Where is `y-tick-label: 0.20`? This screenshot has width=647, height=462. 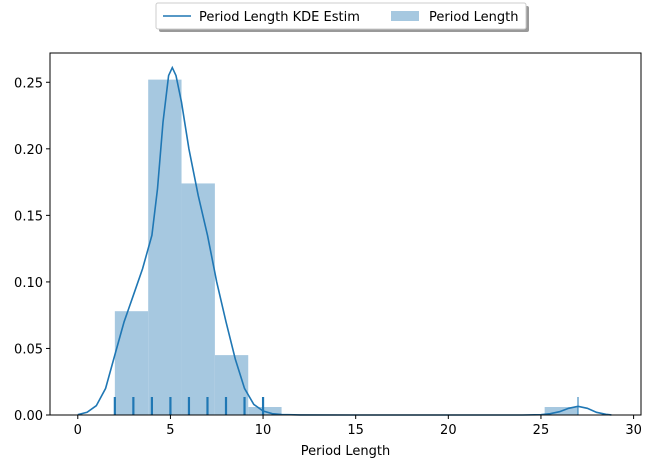
y-tick-label: 0.20 is located at coordinates (28, 150).